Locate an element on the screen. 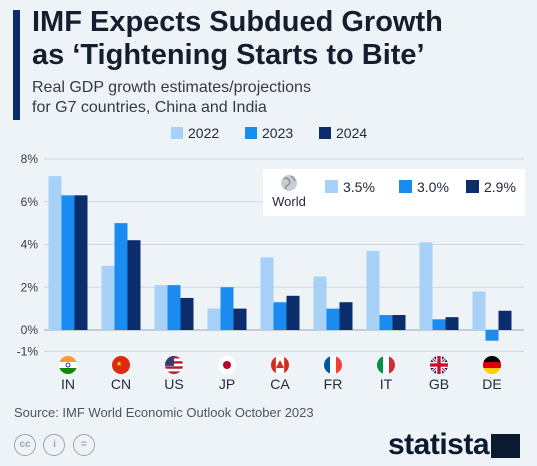 The width and height of the screenshot is (537, 466). bar-IT-2022 is located at coordinates (373, 290).